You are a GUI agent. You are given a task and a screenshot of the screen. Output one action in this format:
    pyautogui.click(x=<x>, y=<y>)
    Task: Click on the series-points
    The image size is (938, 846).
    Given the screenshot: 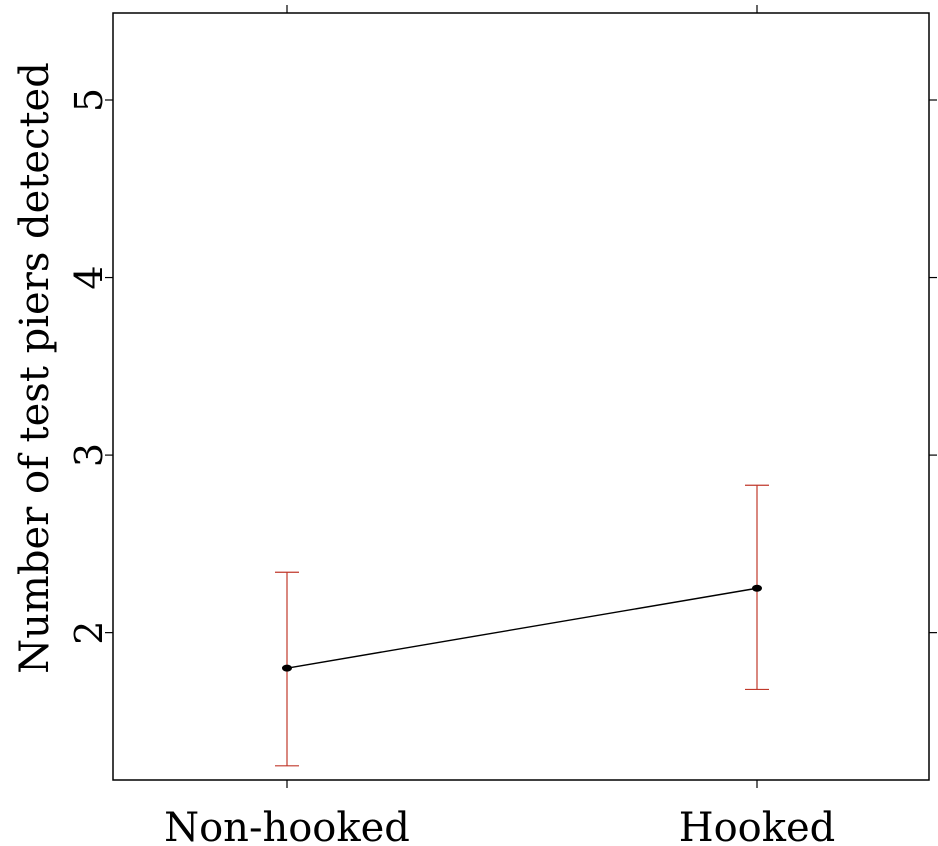 What is the action you would take?
    pyautogui.click(x=522, y=628)
    